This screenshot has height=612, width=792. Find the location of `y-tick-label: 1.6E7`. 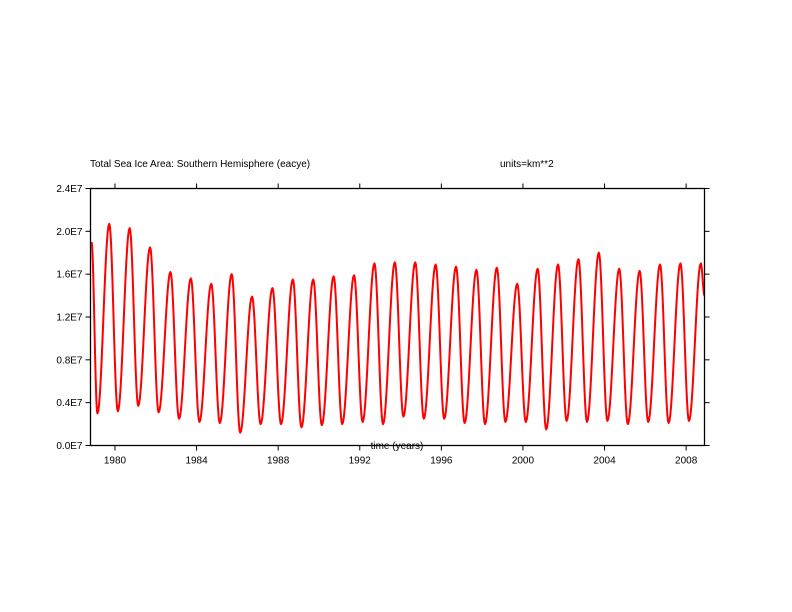

y-tick-label: 1.6E7 is located at coordinates (69, 275).